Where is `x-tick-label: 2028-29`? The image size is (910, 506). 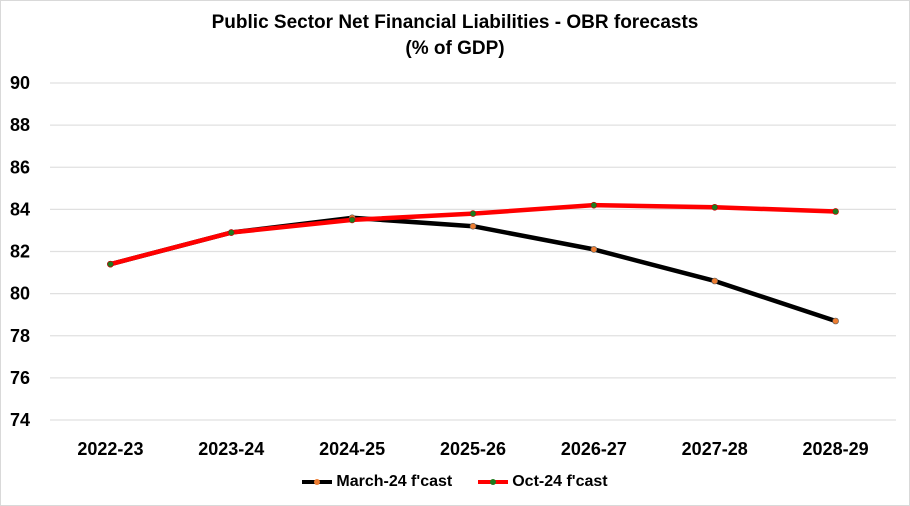 x-tick-label: 2028-29 is located at coordinates (836, 449).